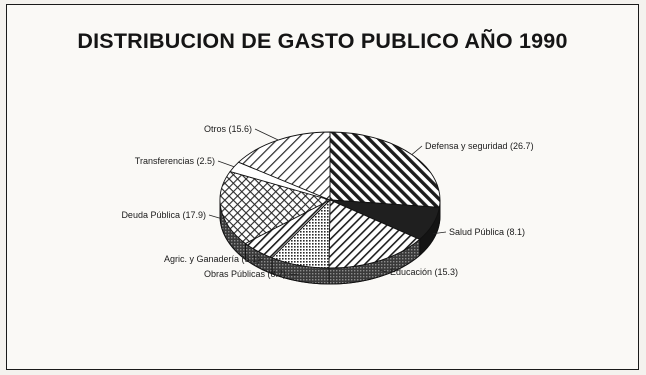  I want to click on pie-sides, so click(330, 242).